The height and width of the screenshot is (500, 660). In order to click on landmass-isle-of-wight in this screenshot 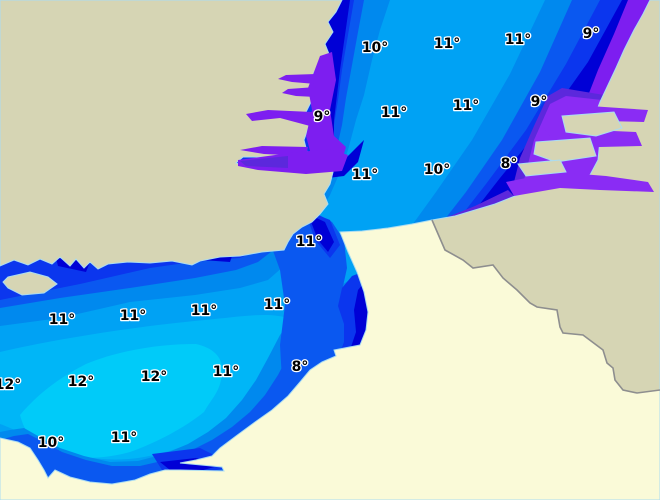, I will do `click(30, 283)`.